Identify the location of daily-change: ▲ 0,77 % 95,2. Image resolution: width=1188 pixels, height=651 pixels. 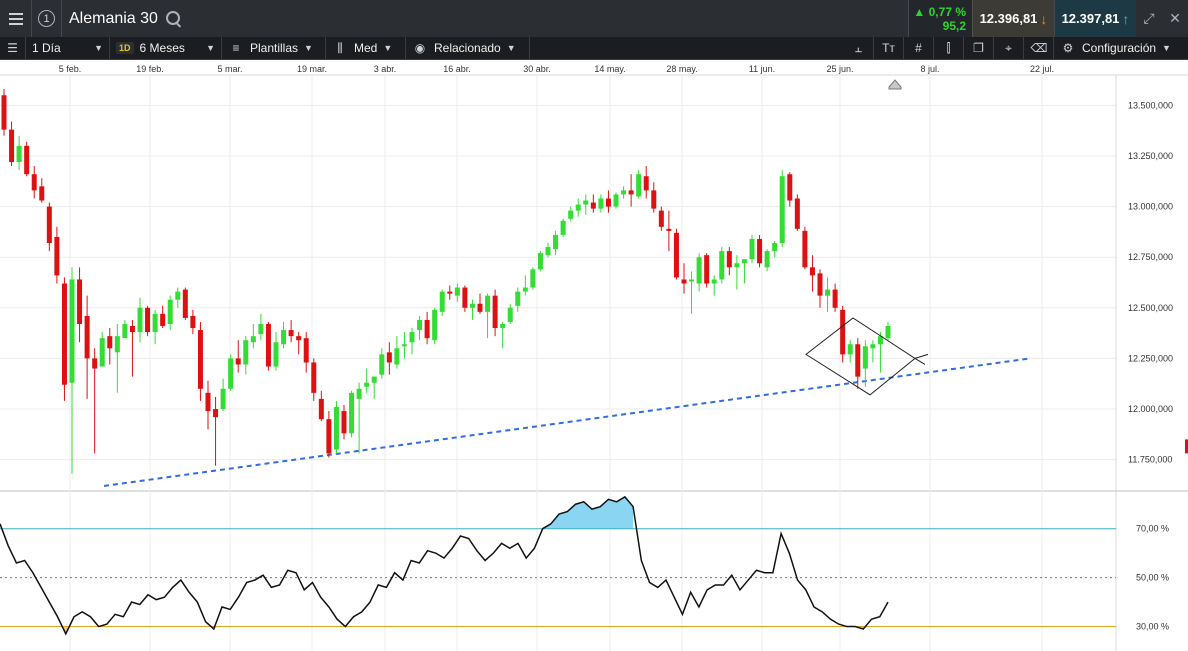
(940, 18).